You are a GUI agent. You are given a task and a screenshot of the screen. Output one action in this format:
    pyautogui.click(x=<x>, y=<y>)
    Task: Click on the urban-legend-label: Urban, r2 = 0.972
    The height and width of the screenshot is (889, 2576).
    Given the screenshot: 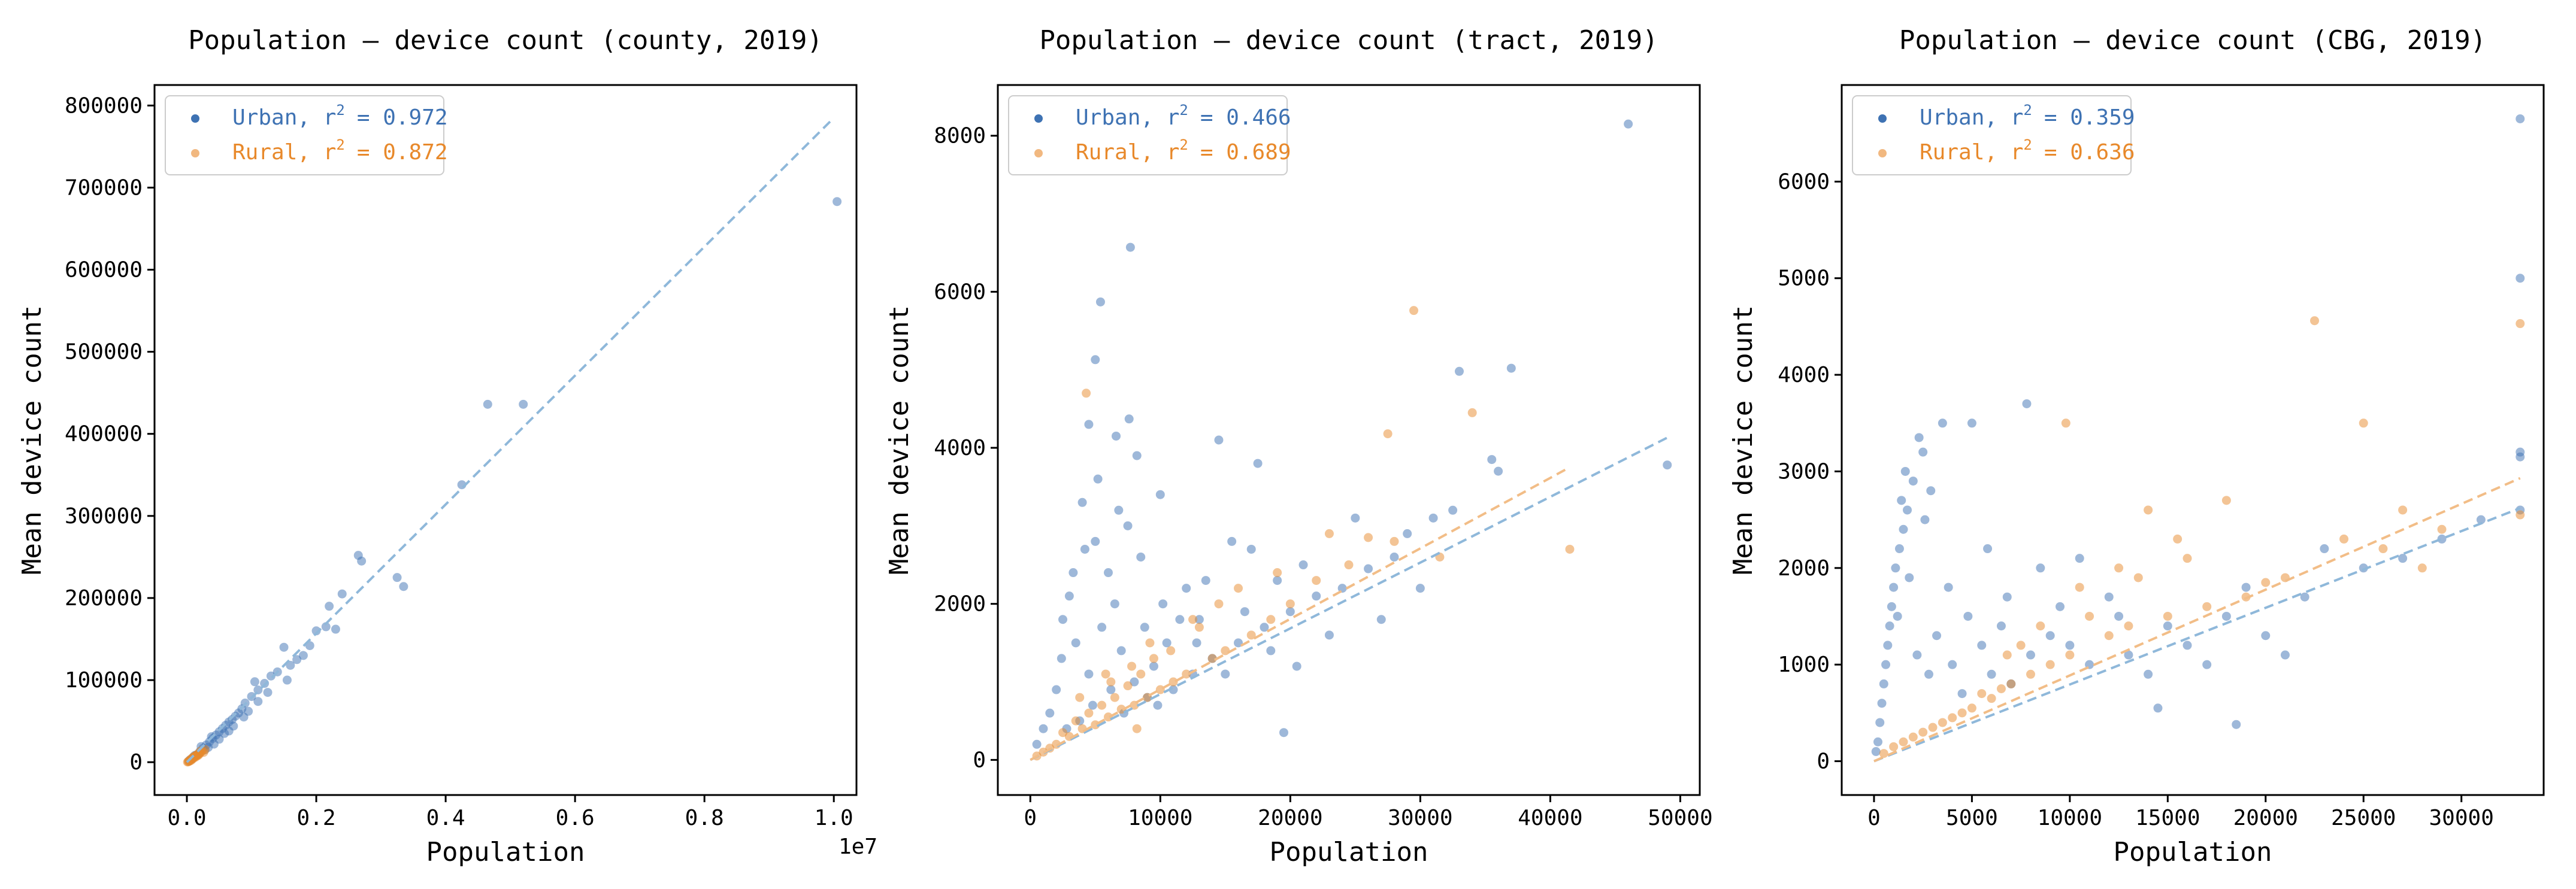 What is the action you would take?
    pyautogui.click(x=340, y=116)
    